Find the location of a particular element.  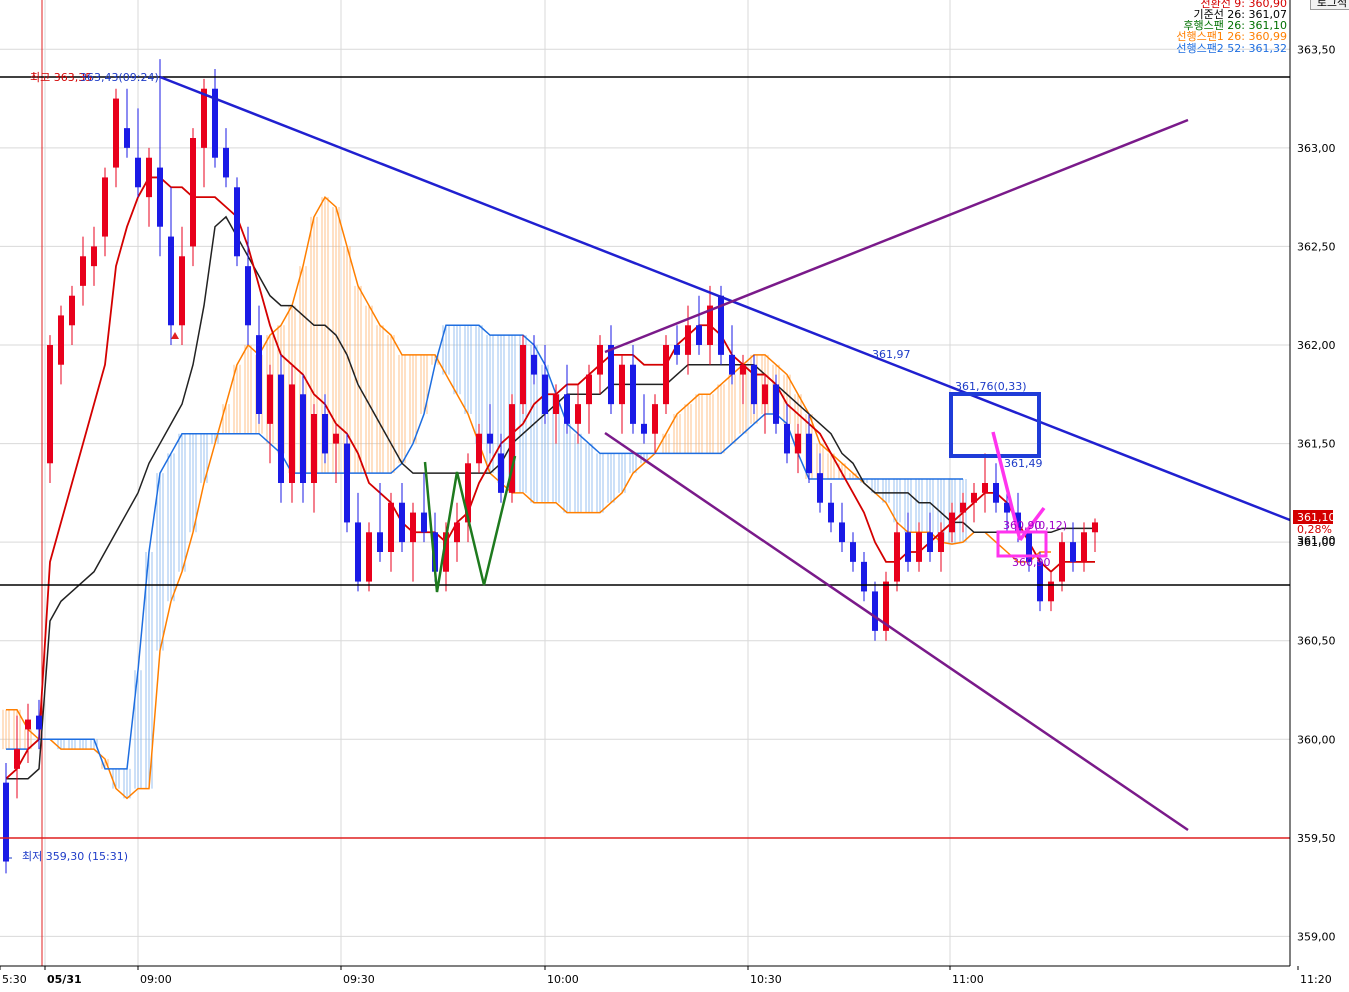

current-price-tag: 361,10 0,28% 361,00 is located at coordinates (1314, 528).